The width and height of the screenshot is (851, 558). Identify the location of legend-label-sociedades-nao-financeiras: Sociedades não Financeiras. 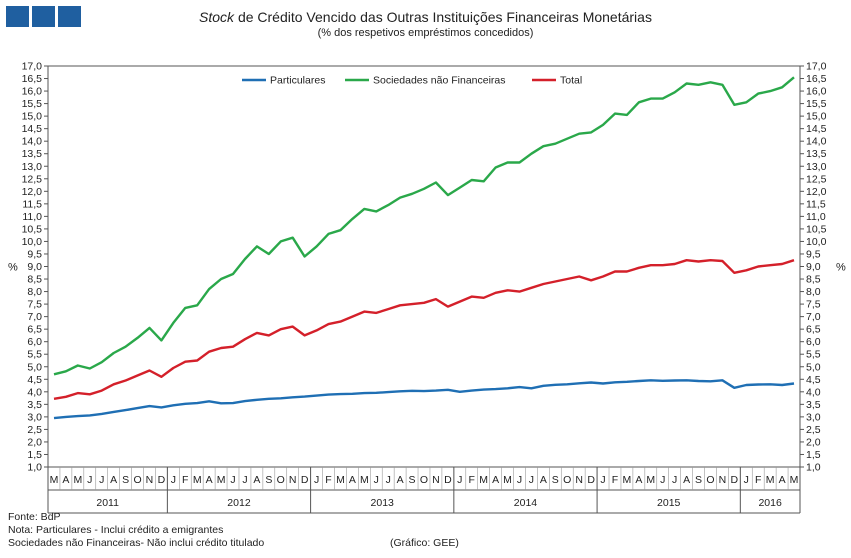
(439, 81).